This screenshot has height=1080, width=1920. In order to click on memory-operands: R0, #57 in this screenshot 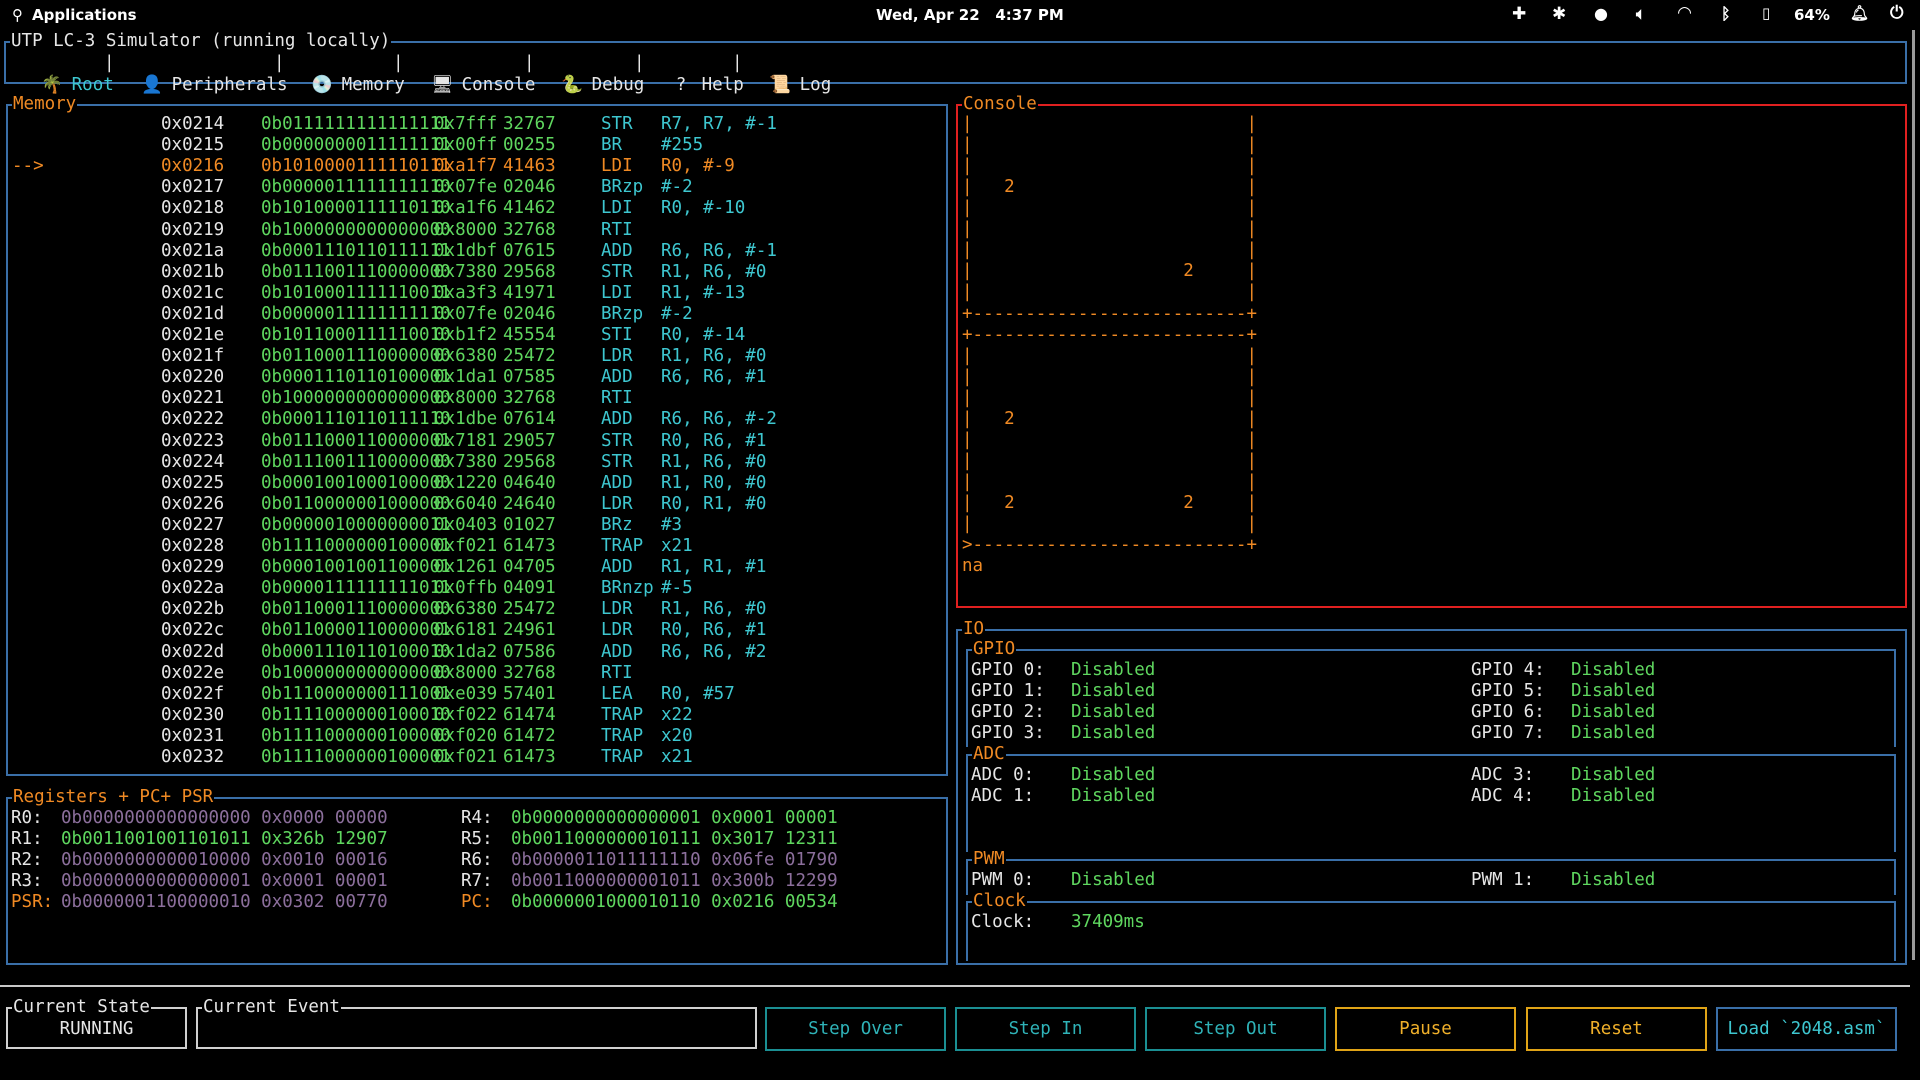, I will do `click(698, 693)`.